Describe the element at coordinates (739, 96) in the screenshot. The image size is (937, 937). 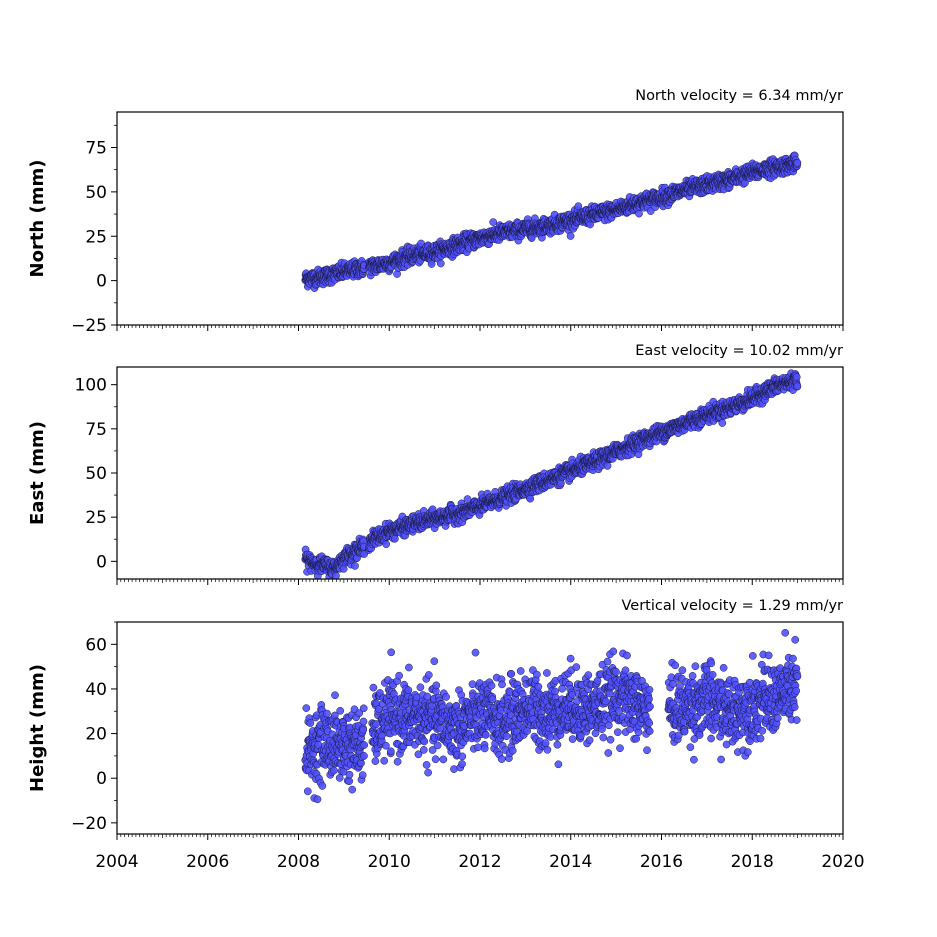
I see `panel-title: North velocity = 6.34 mm/yr` at that location.